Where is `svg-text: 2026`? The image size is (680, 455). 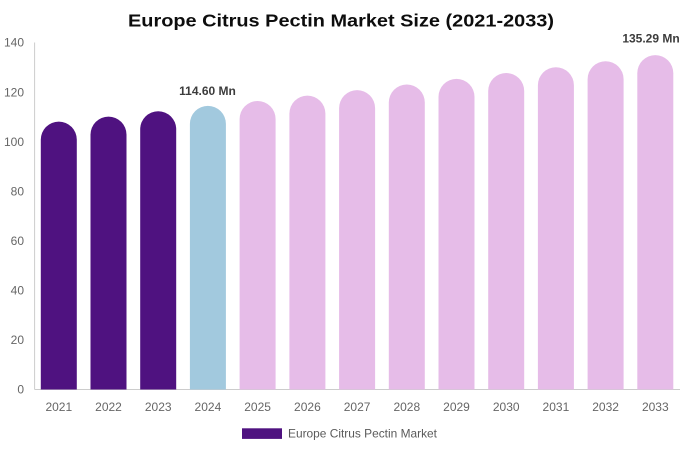
svg-text: 2026 is located at coordinates (307, 407).